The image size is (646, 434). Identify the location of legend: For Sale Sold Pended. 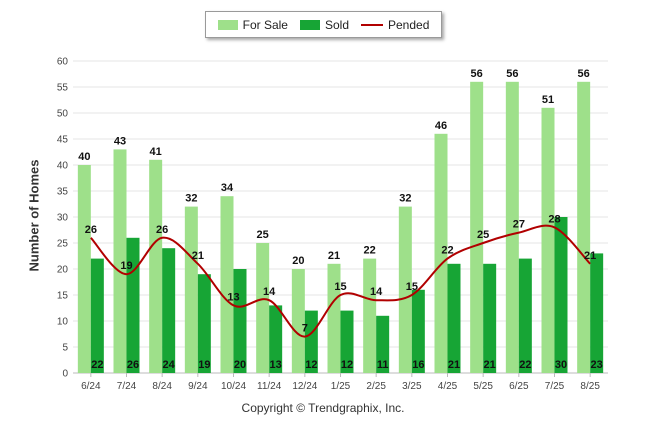
(323, 24).